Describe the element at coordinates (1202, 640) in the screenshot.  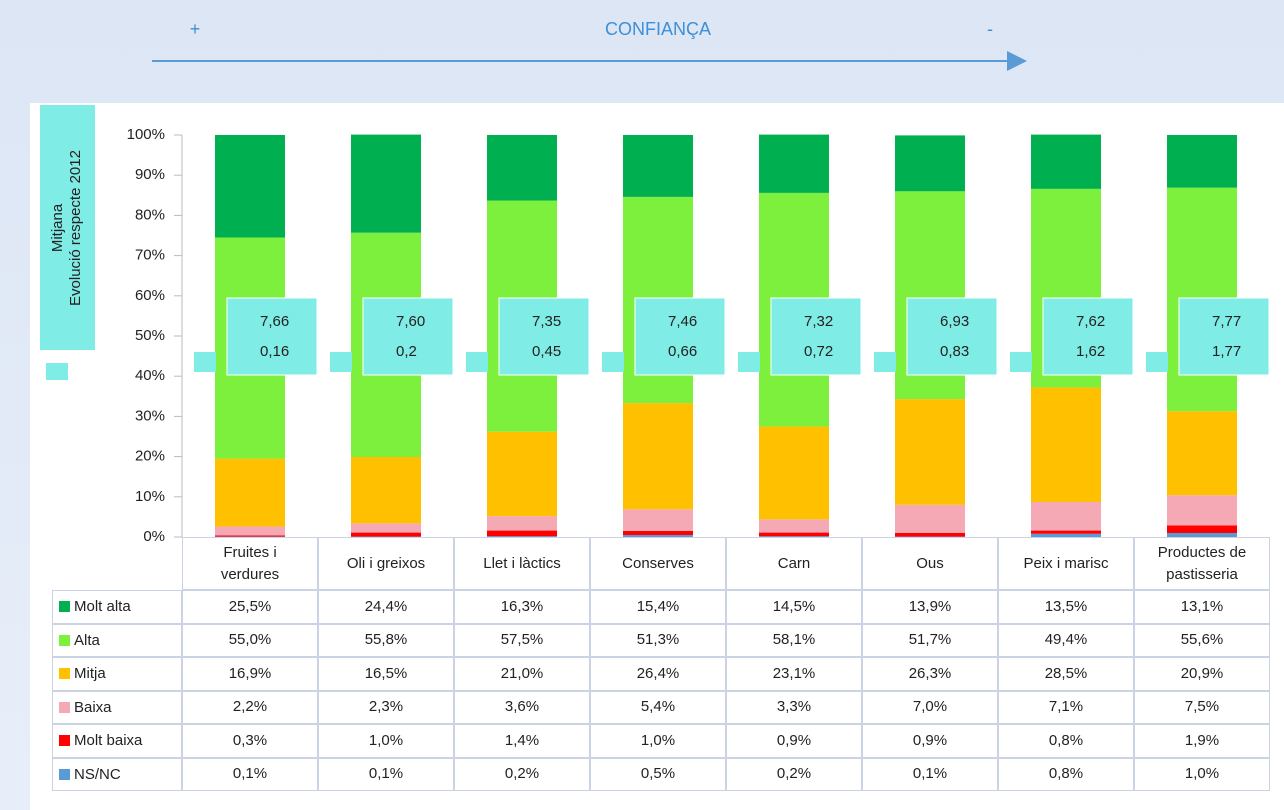
I see `table-cell: 55,6%` at that location.